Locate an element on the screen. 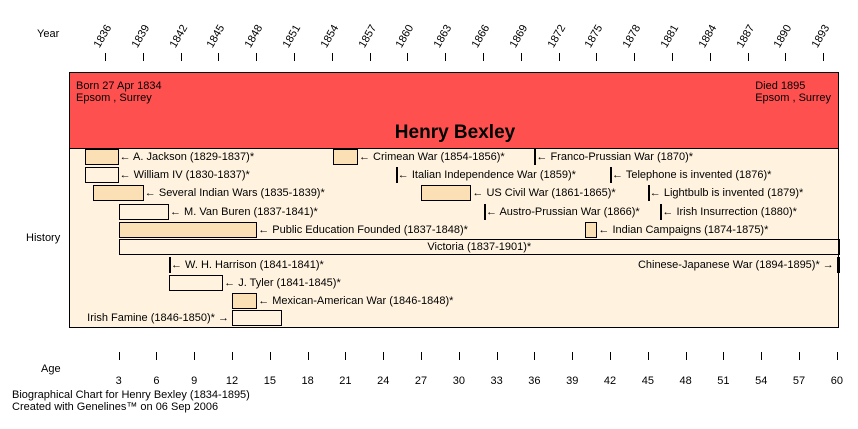 The height and width of the screenshot is (429, 858). age-tick-label: 30 is located at coordinates (458, 381).